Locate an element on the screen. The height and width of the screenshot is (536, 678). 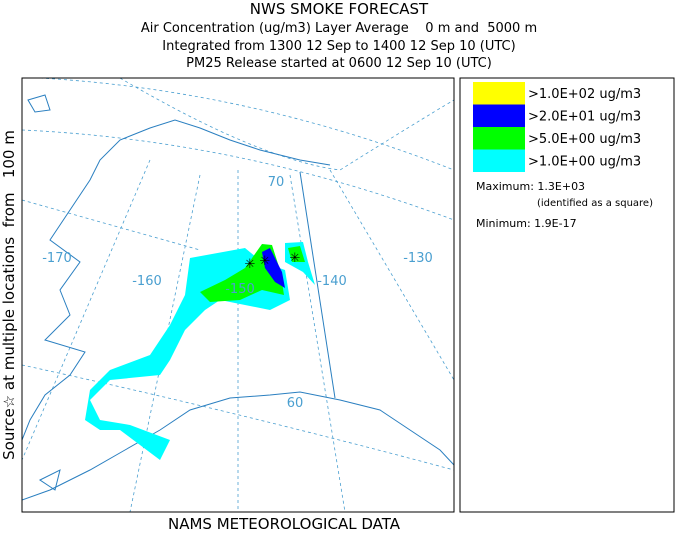
legend-label: >1.0E+00 ug/m3 is located at coordinates (584, 162).